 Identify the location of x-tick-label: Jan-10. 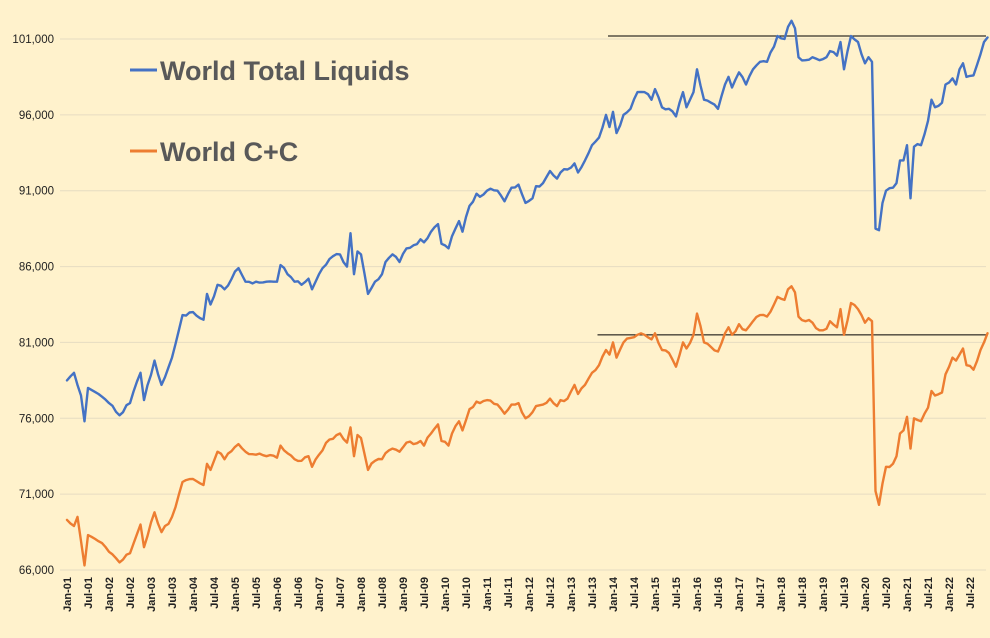
(446, 594).